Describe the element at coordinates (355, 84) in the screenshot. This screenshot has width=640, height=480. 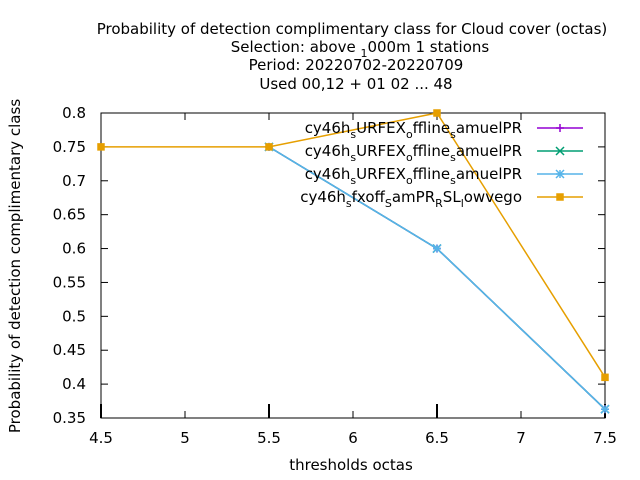
I see `title-line-4: Used 00,12 + 01 02 ... 48` at that location.